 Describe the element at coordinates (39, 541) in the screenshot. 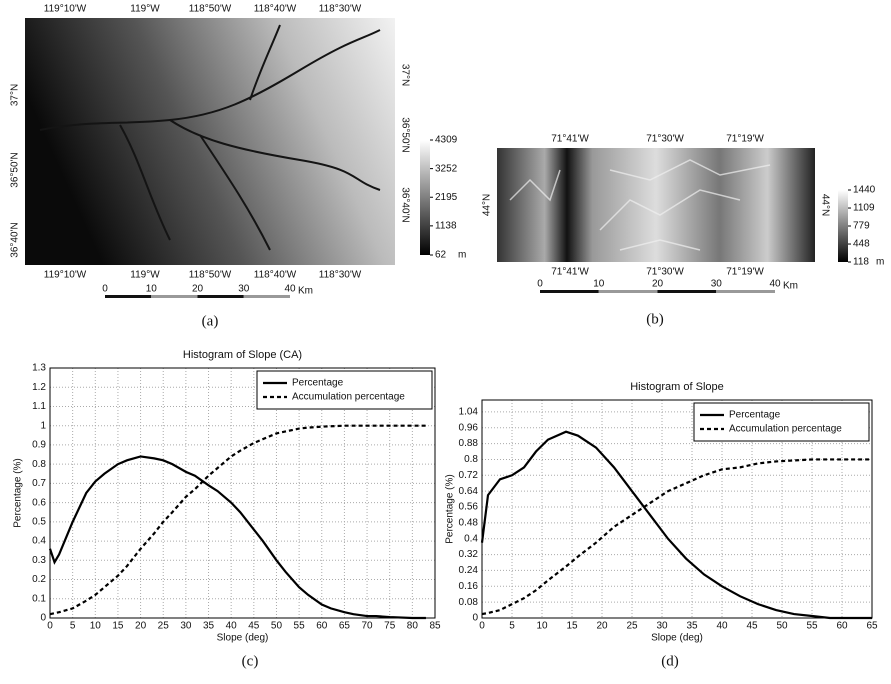

I see `y-tick-label: 0.4` at that location.